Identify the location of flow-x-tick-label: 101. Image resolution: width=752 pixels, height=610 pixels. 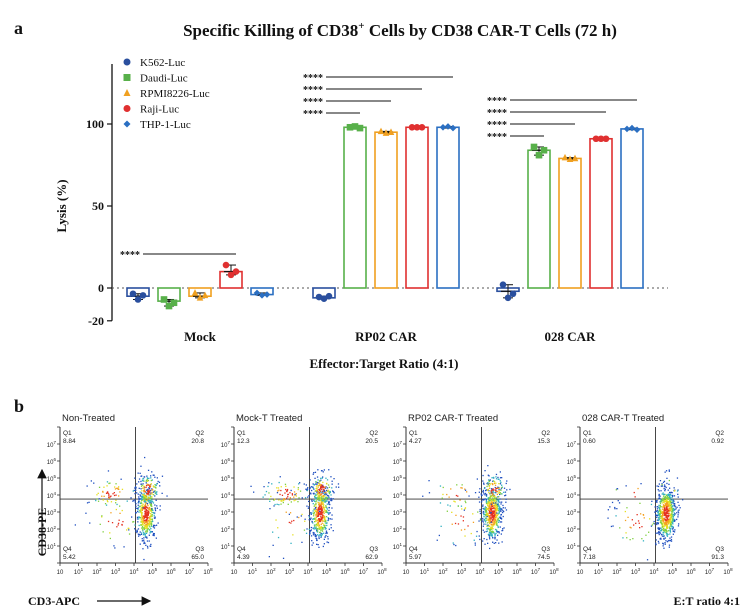
(599, 571).